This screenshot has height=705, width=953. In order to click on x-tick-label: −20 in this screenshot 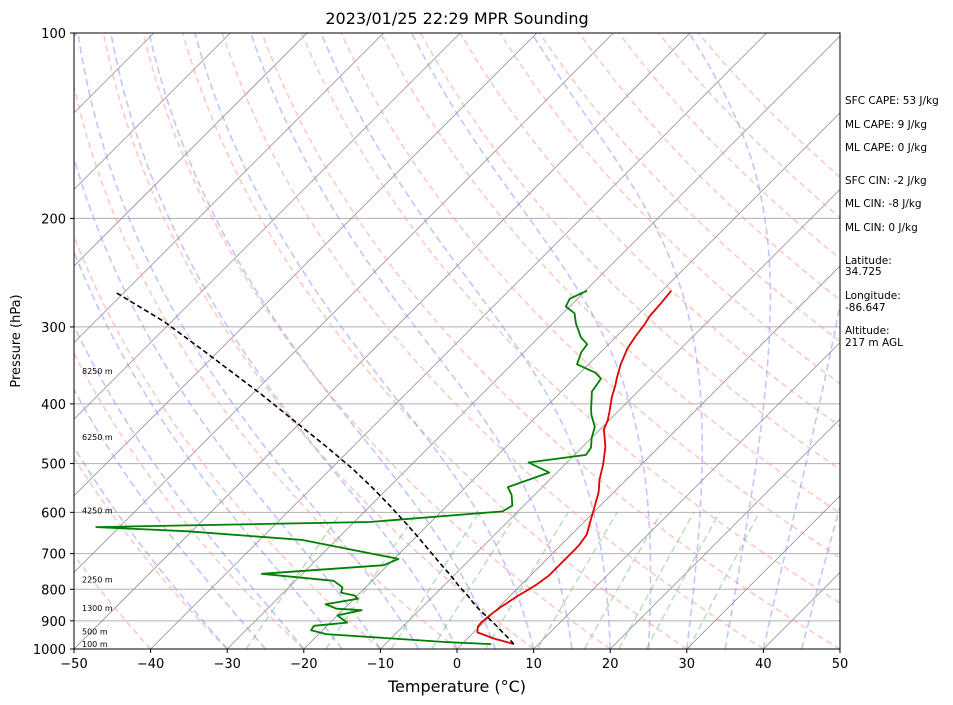, I will do `click(303, 664)`.